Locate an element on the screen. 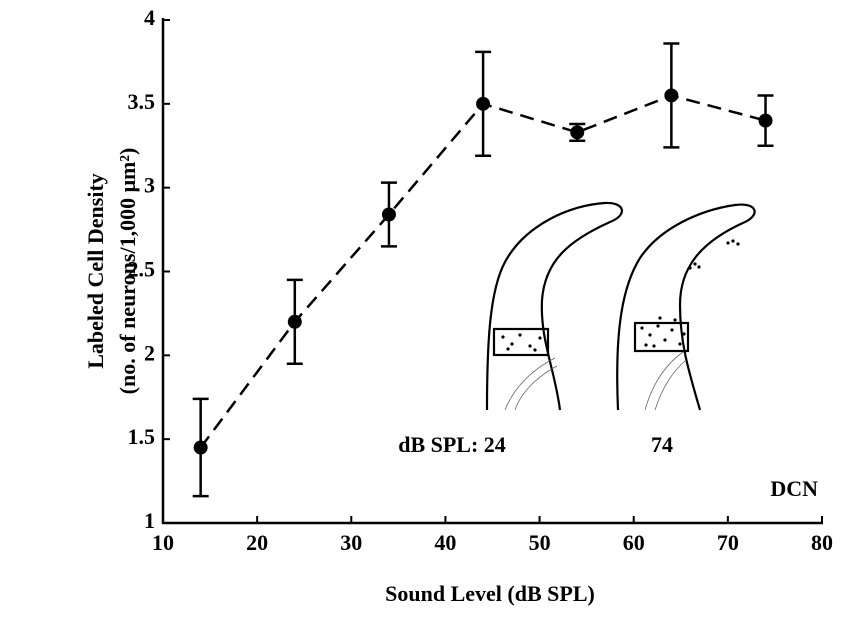 The height and width of the screenshot is (621, 844). x-tick-label: 40 is located at coordinates (445, 542).